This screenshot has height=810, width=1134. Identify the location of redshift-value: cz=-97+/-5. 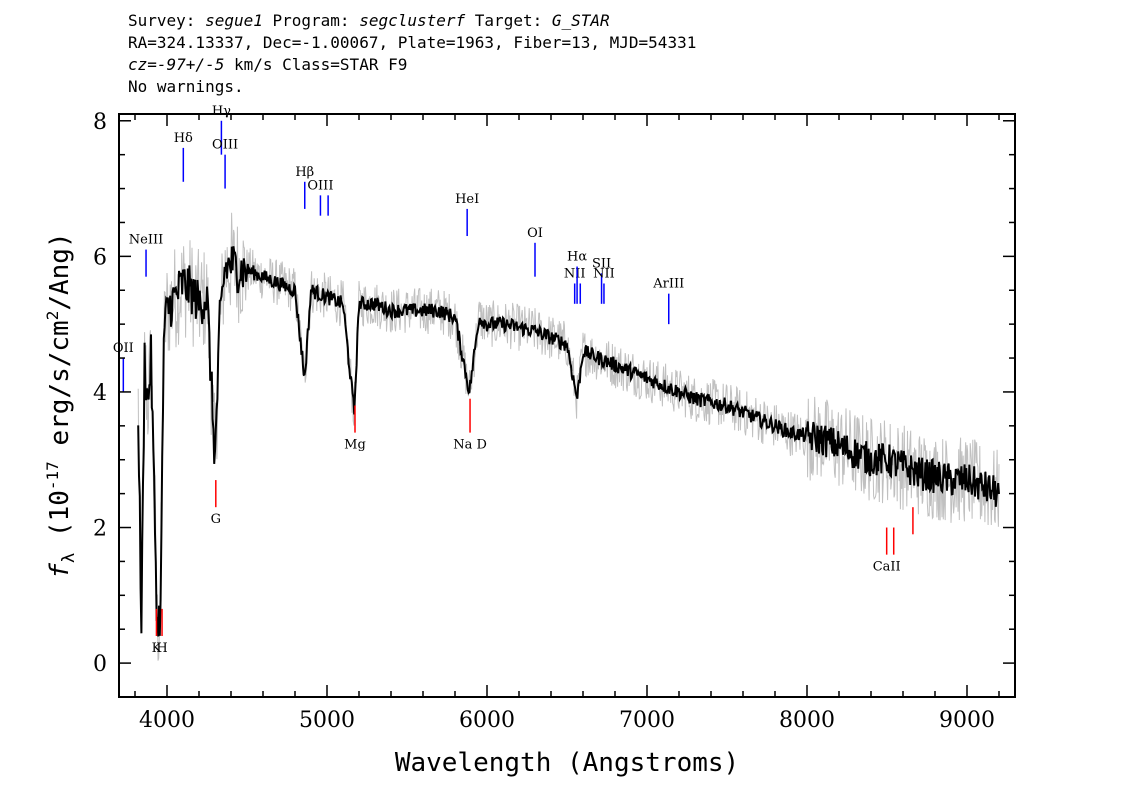
(176, 64).